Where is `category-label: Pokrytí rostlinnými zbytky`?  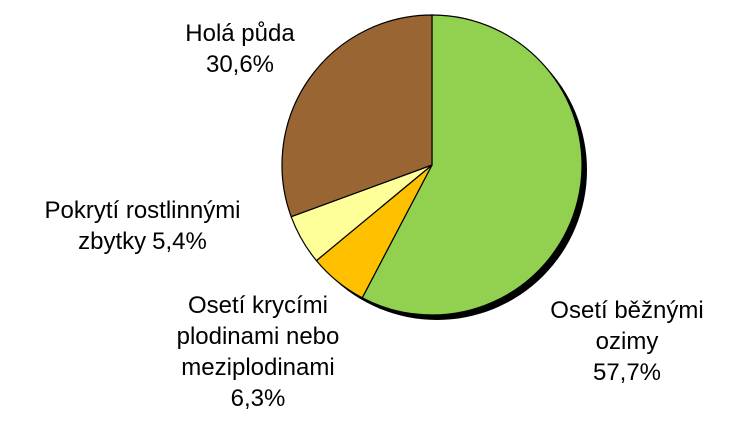 category-label: Pokrytí rostlinnými zbytky is located at coordinates (142, 226).